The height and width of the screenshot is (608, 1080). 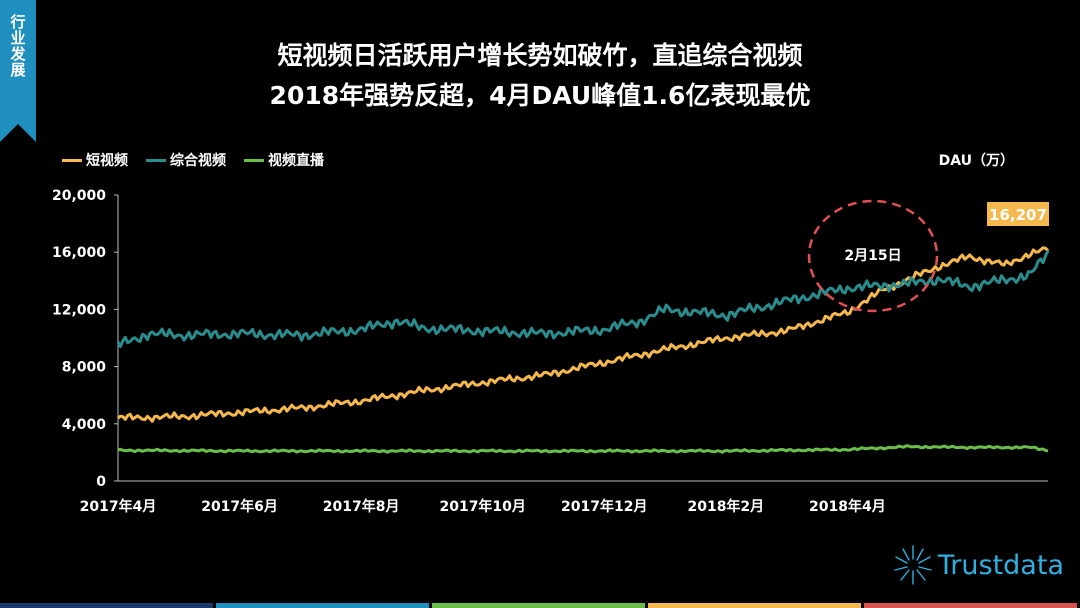 What do you see at coordinates (79, 253) in the screenshot?
I see `y-tick-label: 16,000` at bounding box center [79, 253].